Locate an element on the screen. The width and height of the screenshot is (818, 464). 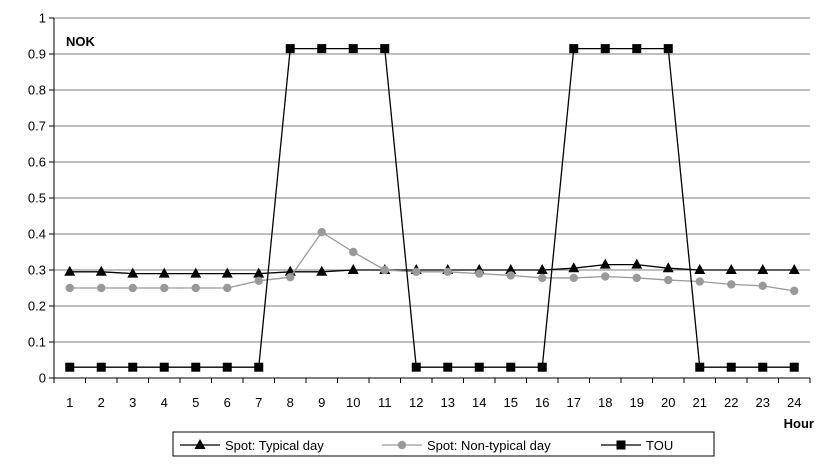
y-tick-label: 1 is located at coordinates (42, 18).